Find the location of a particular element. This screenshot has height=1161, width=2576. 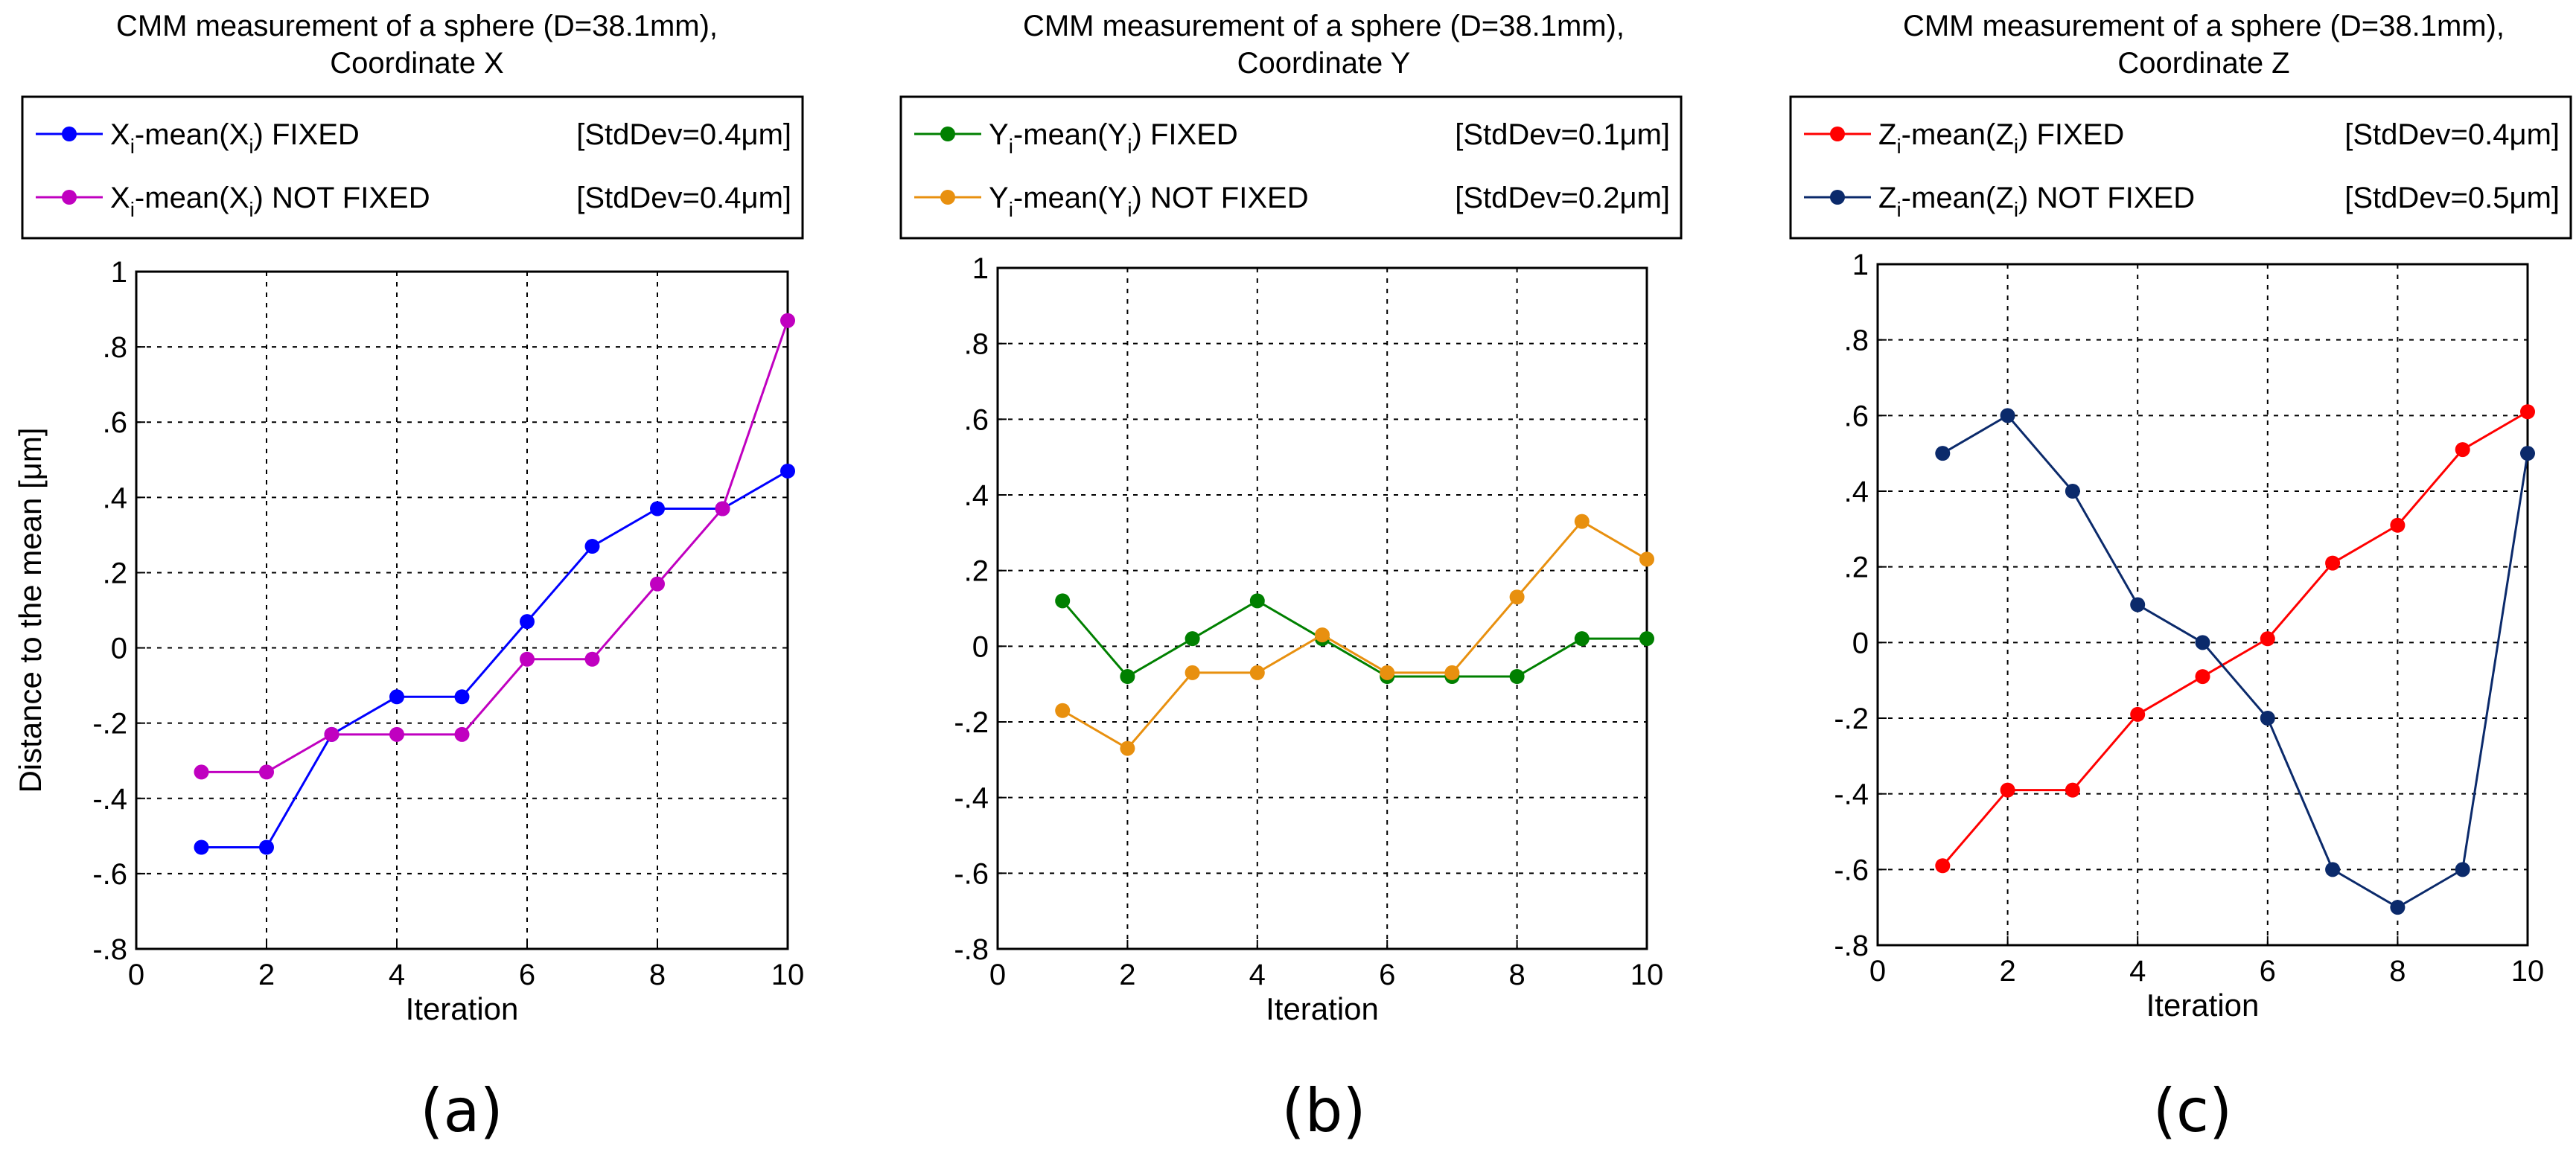

y-tick-label: -.8 is located at coordinates (1851, 946).